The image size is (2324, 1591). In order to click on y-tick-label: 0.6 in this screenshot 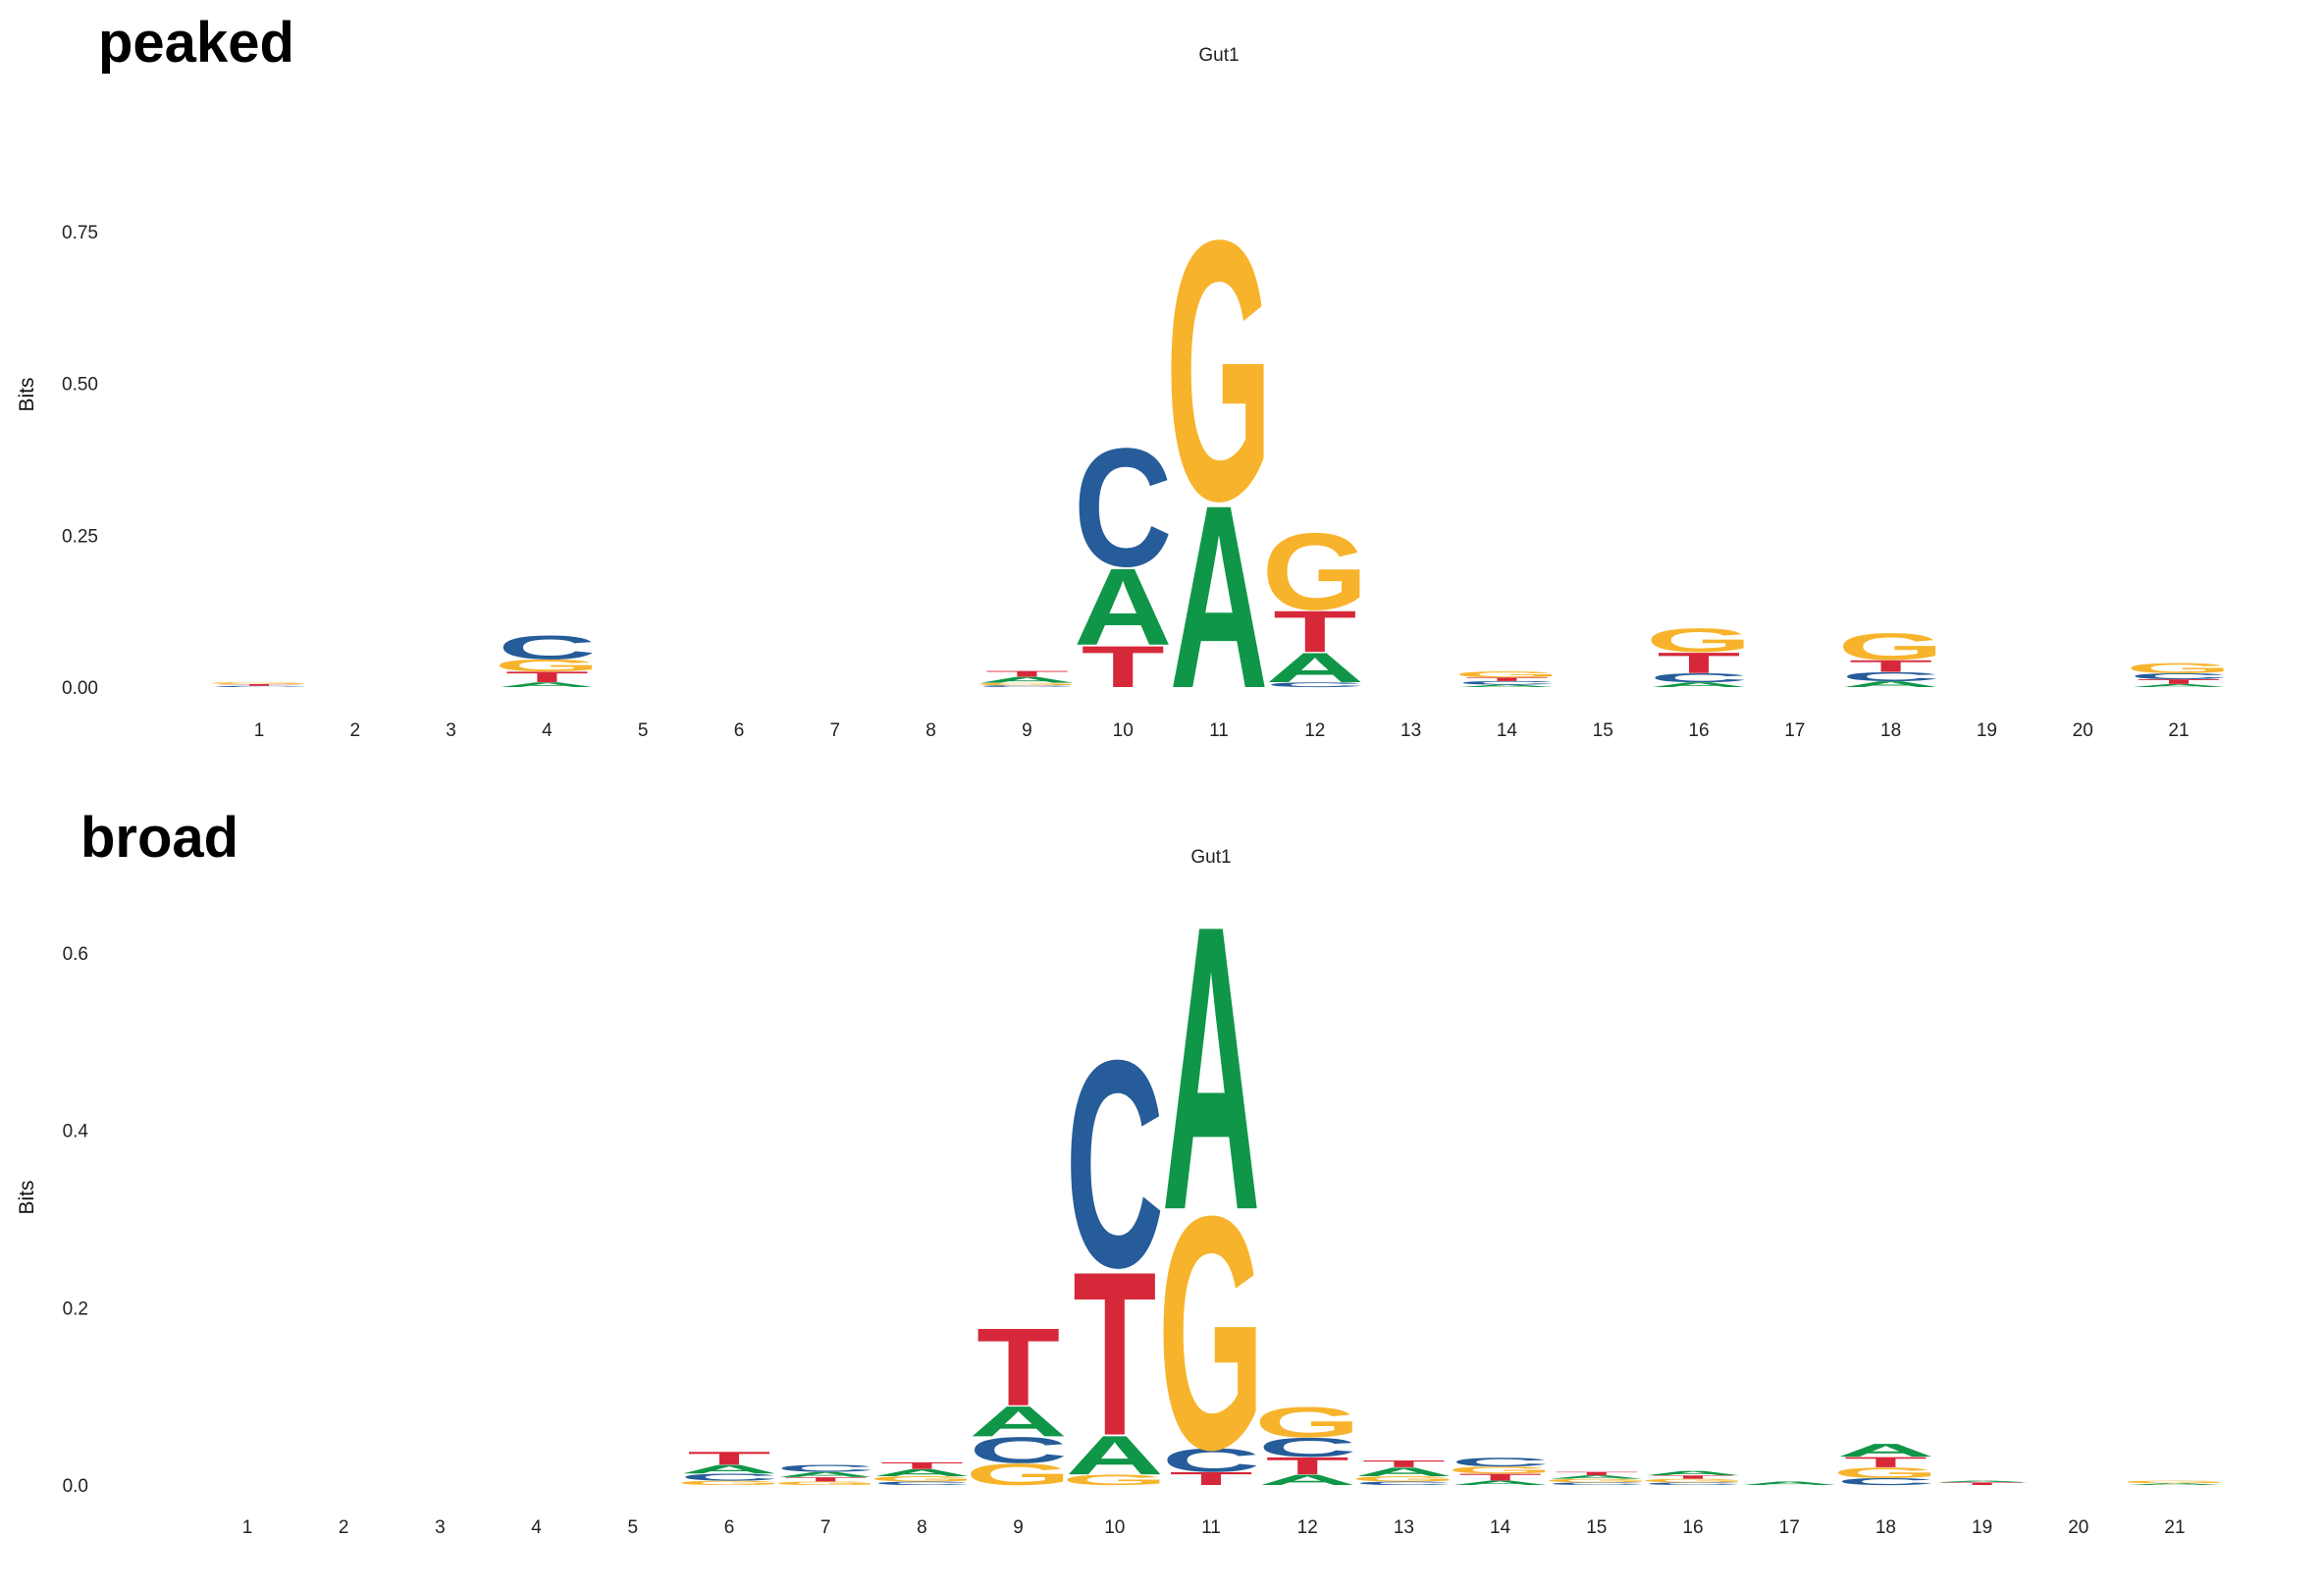, I will do `click(76, 954)`.